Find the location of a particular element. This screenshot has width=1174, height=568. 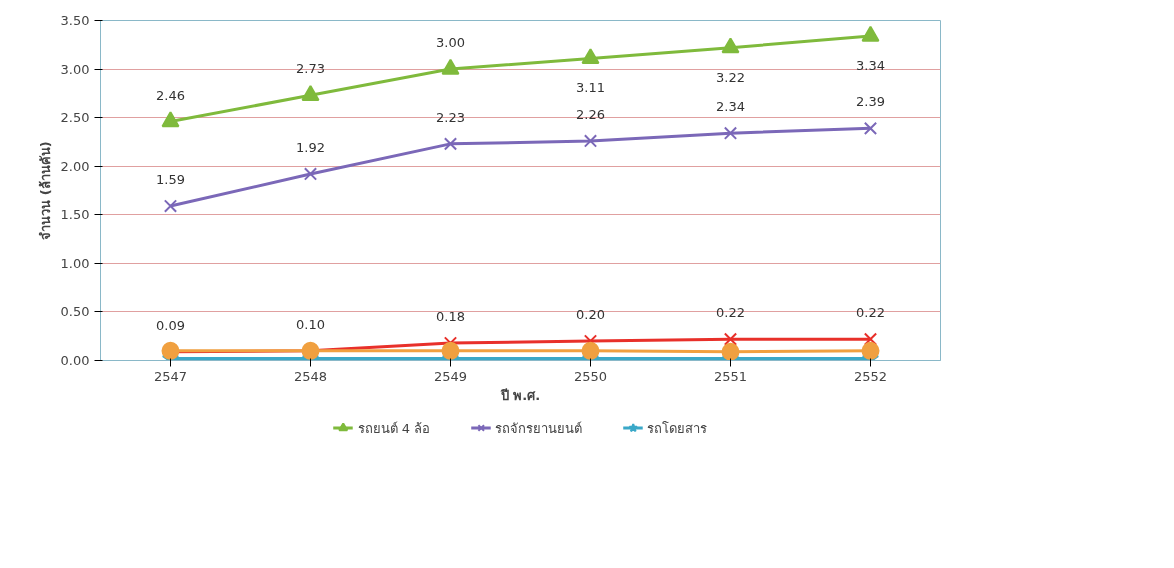

x-tick-label: 2551 is located at coordinates (730, 376).